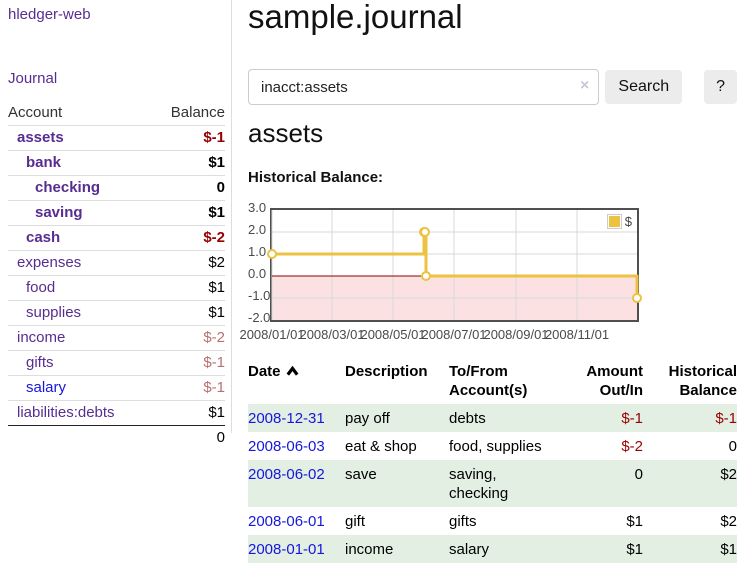 The width and height of the screenshot is (742, 582). I want to click on x-axis-tick-label: 2008/03/01, so click(332, 334).